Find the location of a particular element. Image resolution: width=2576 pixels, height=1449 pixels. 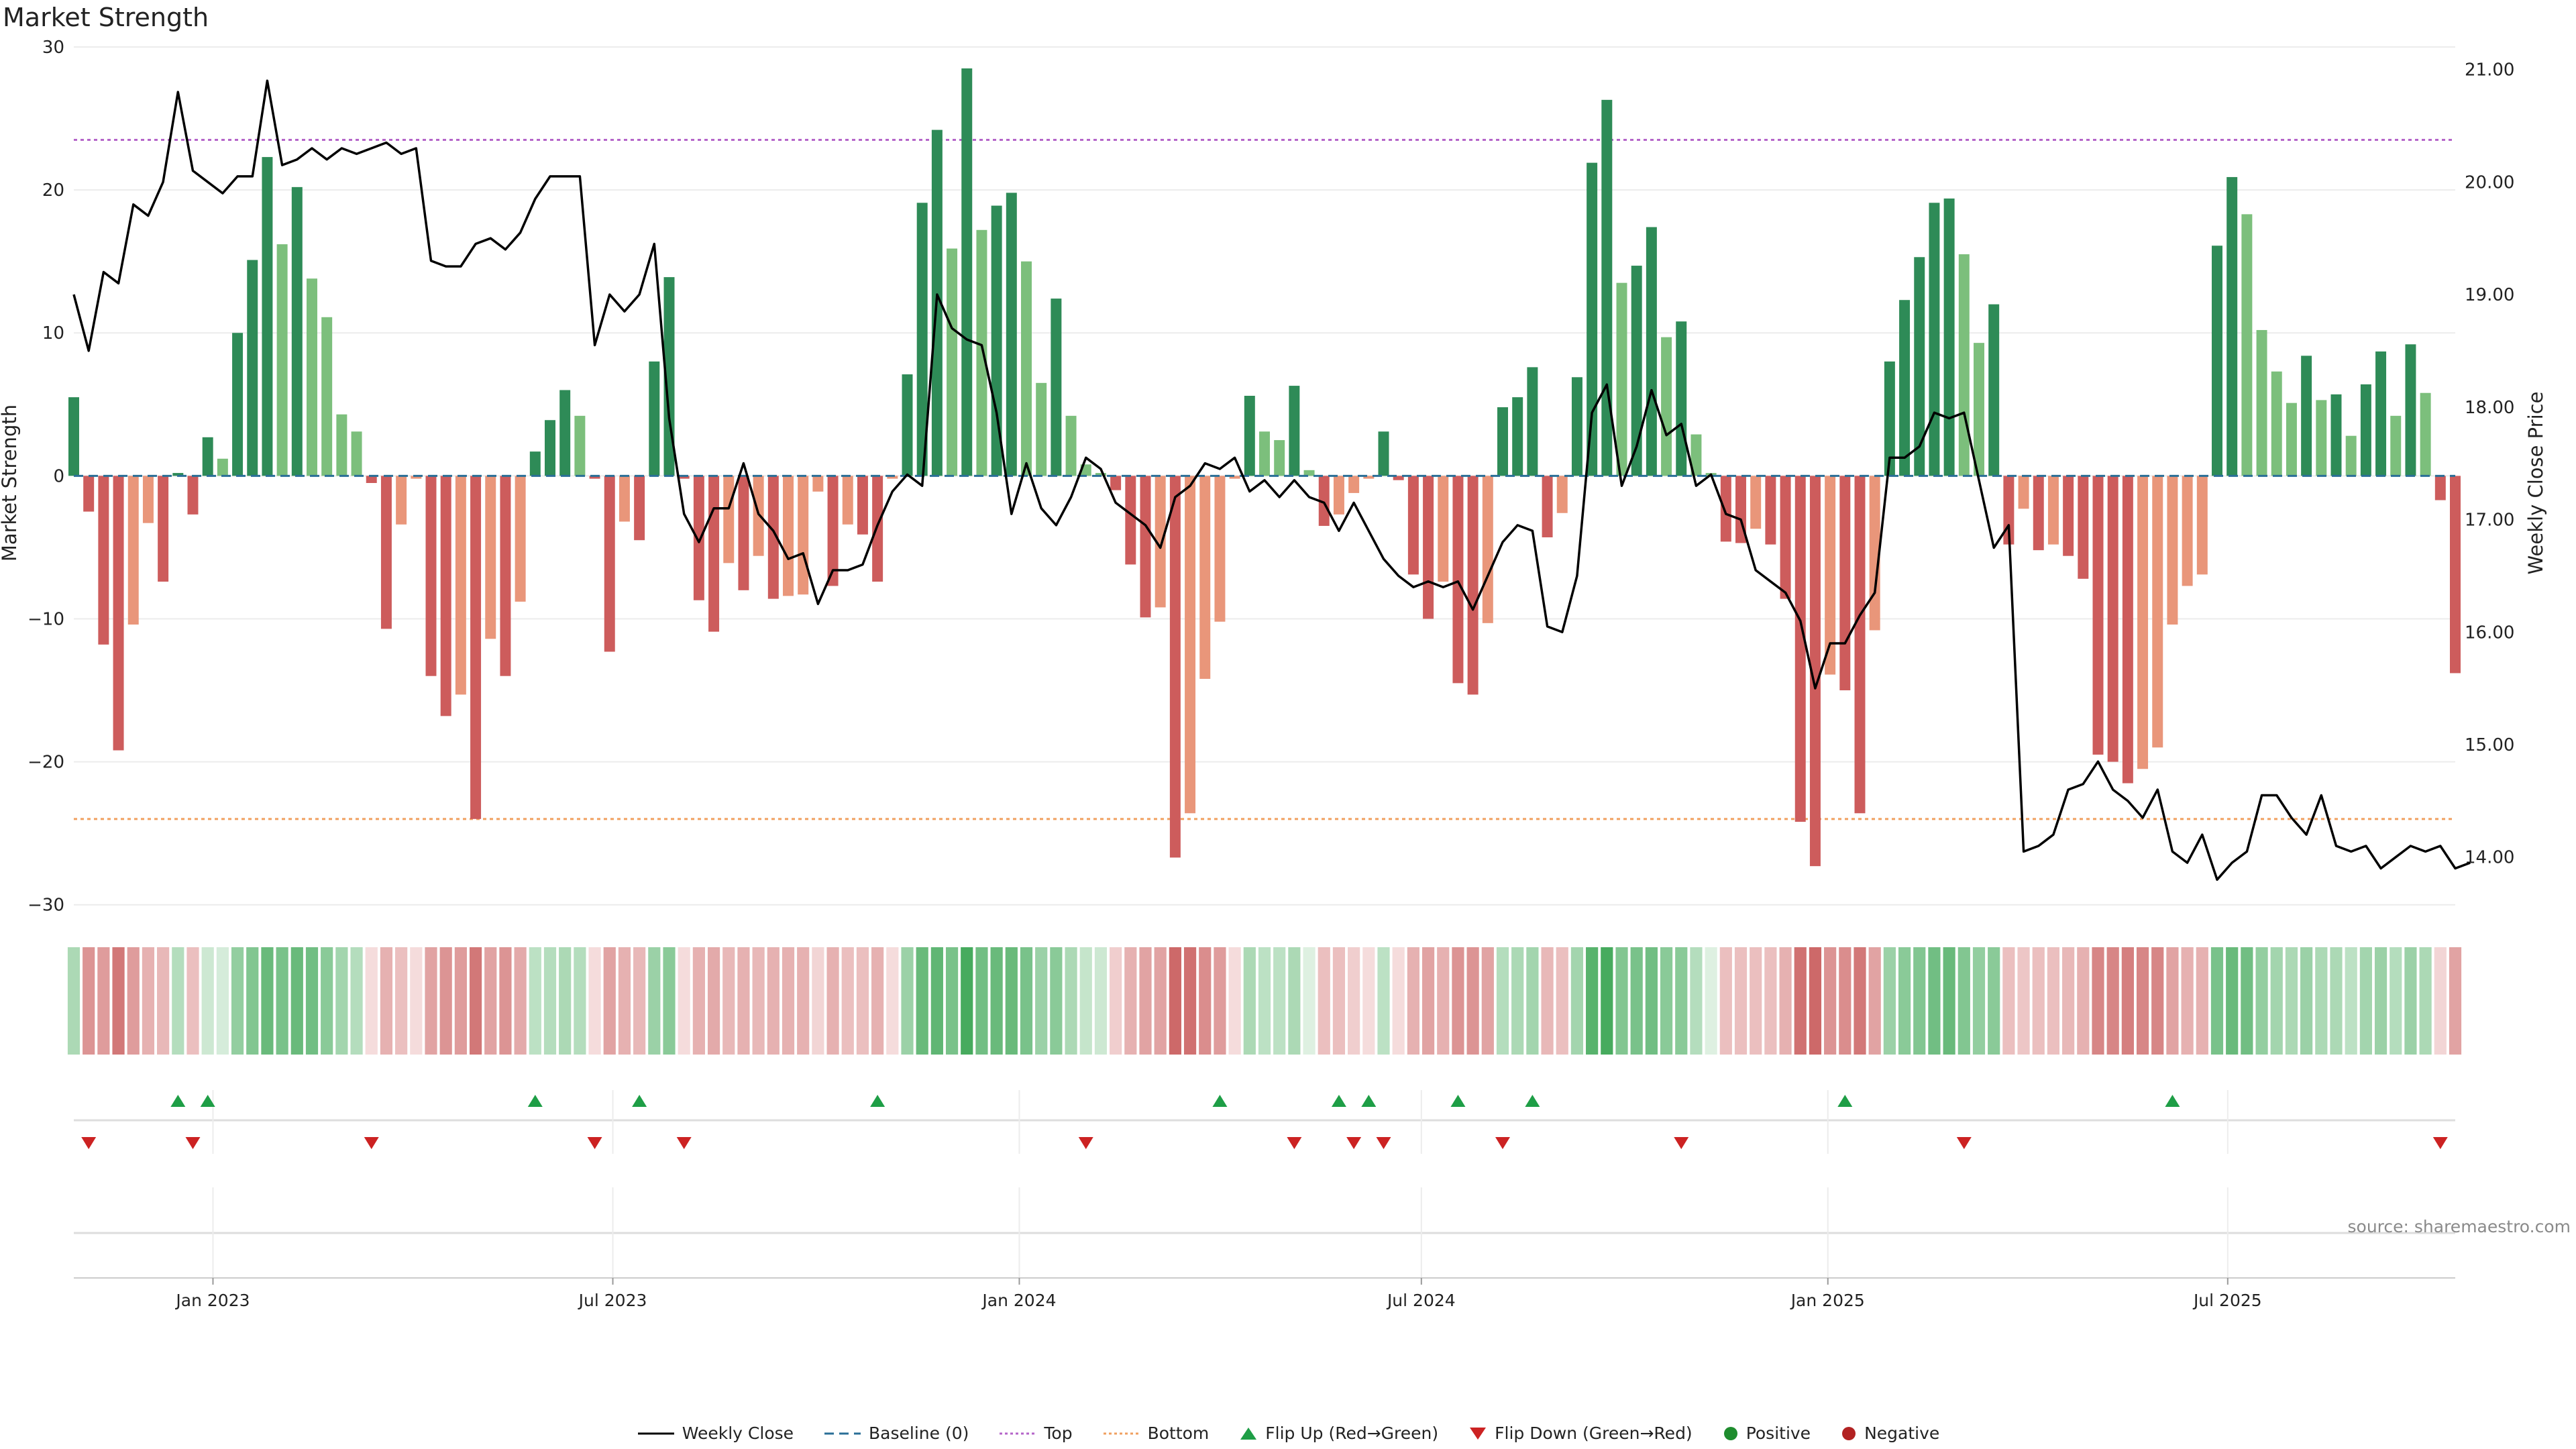

y-tick-label: 30 is located at coordinates (53, 48).